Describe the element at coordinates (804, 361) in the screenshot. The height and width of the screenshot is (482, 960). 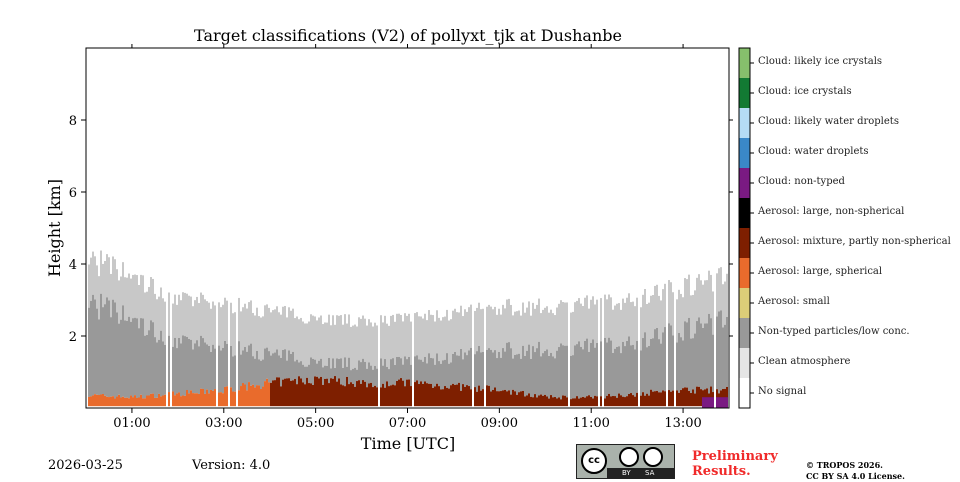
I see `legend-label: Clean atmosphere` at that location.